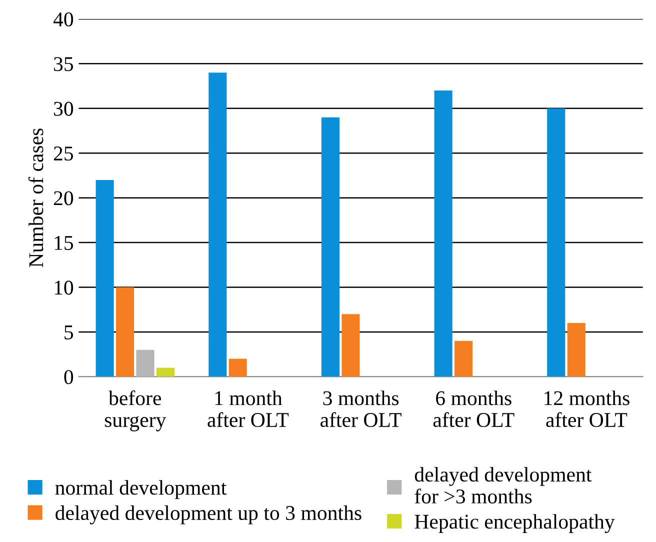 This screenshot has width=656, height=542. I want to click on y-tick-label: 0, so click(69, 377).